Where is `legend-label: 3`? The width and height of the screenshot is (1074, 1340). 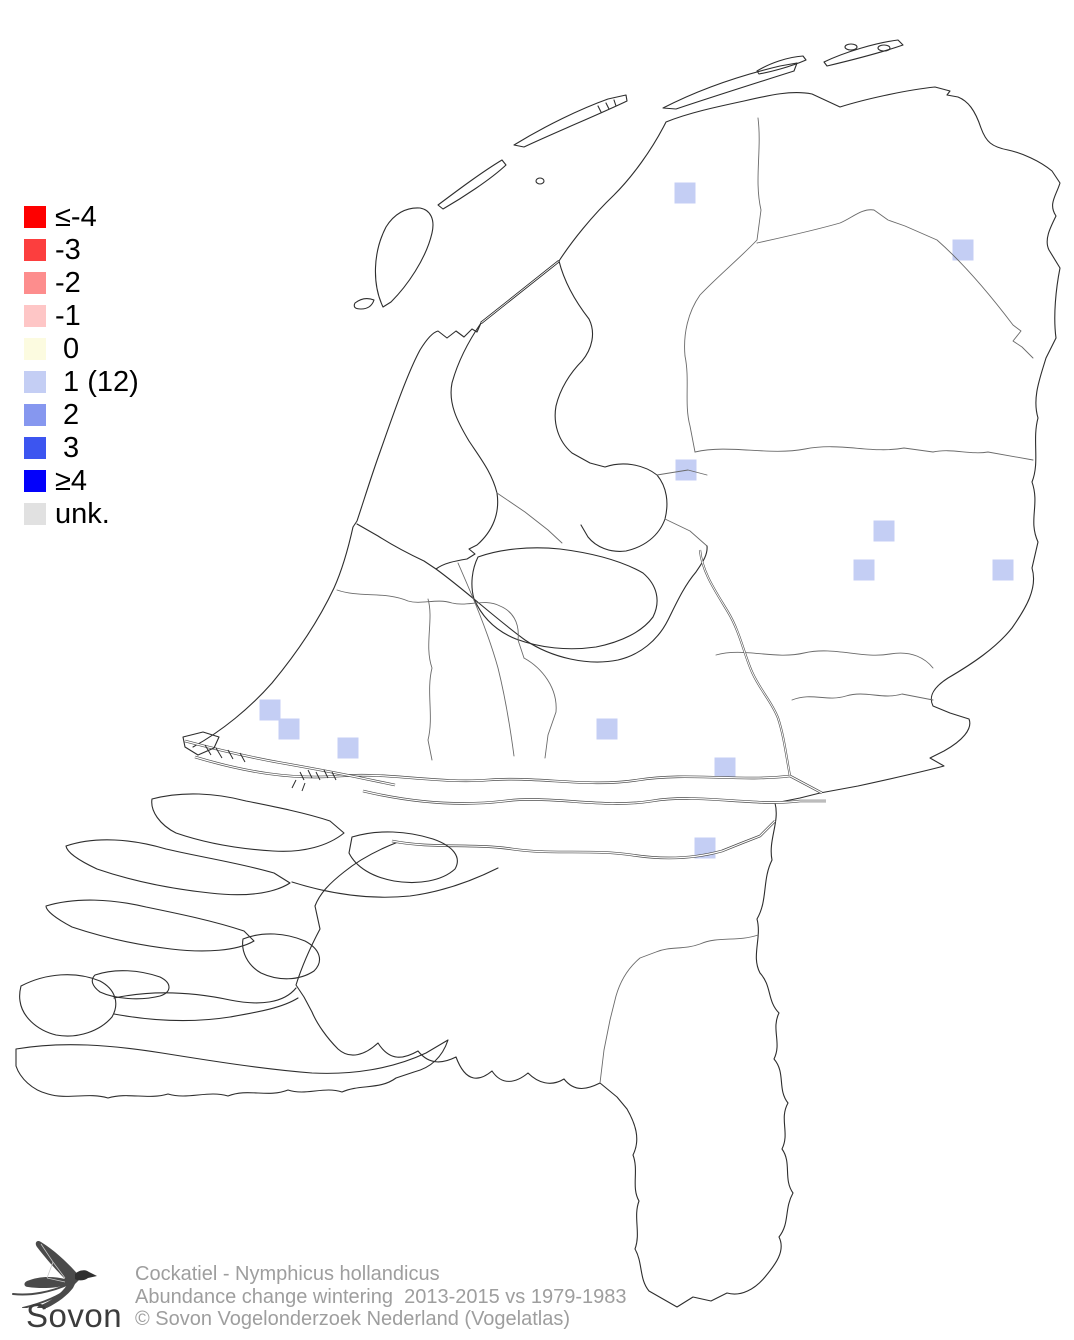 legend-label: 3 is located at coordinates (67, 448).